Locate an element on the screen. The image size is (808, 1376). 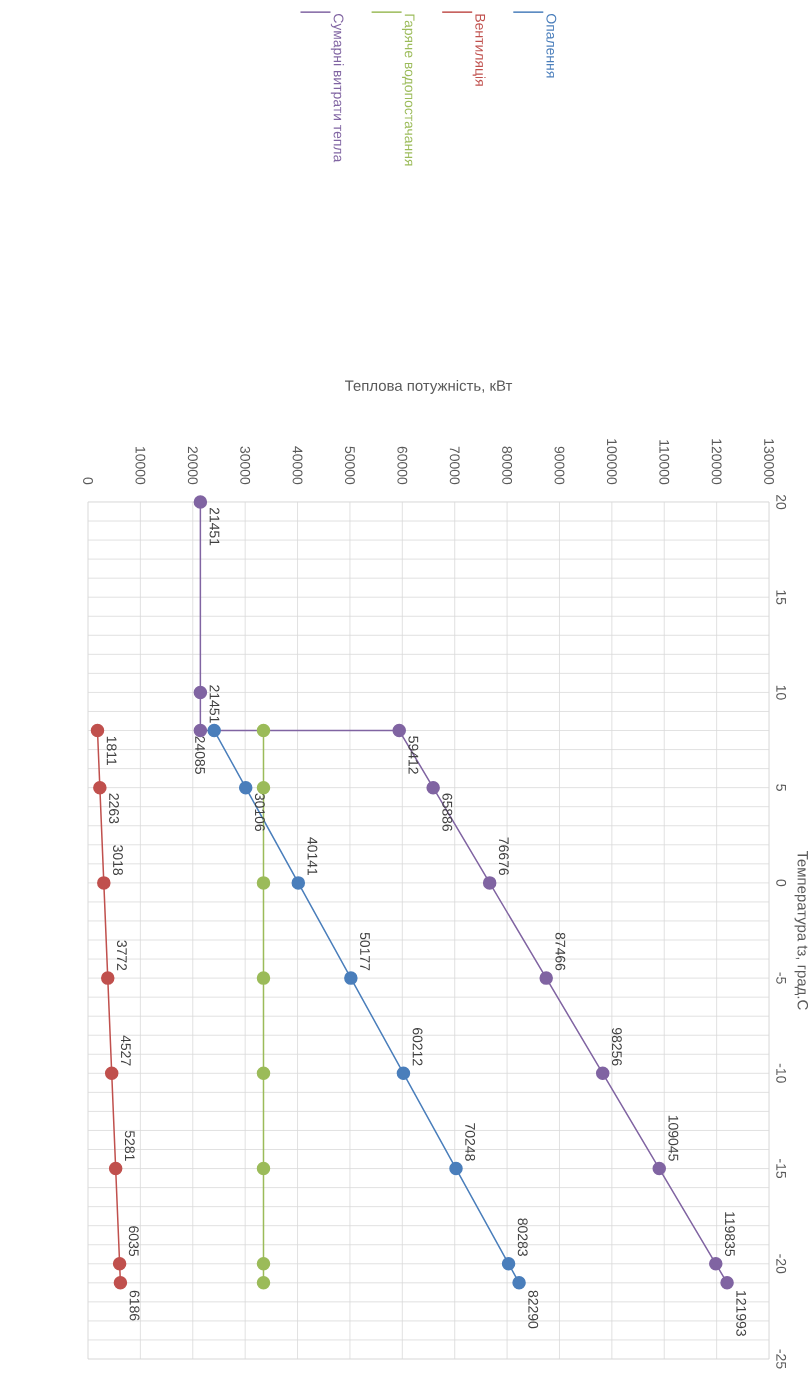
x-tick-label: 70000 is located at coordinates (454, 465).